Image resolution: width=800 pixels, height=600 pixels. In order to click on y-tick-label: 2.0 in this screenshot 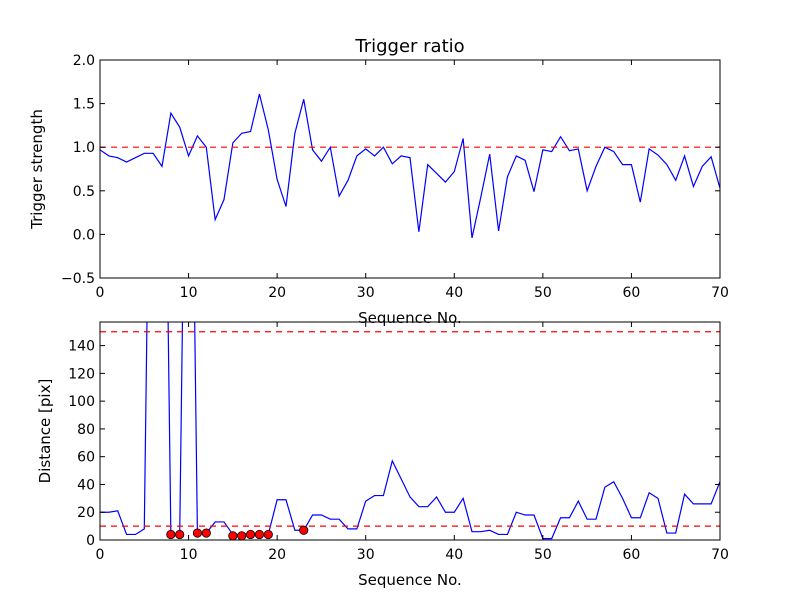, I will do `click(84, 61)`.